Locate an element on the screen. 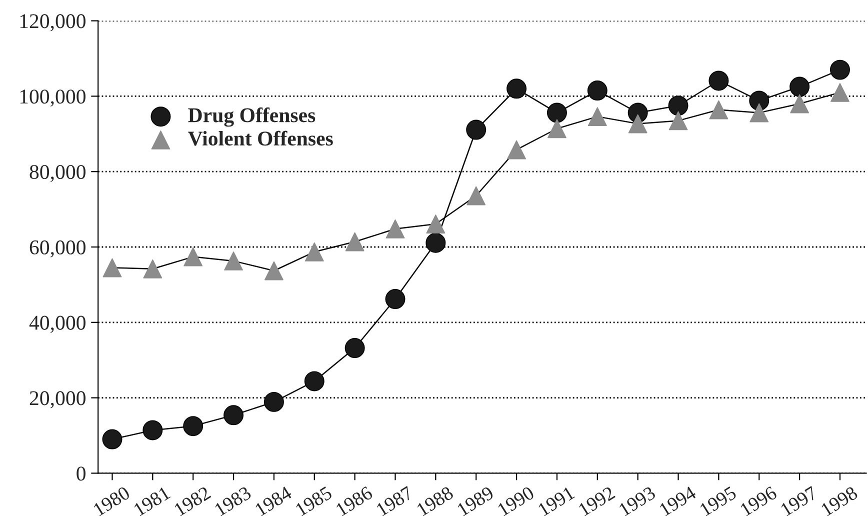 The height and width of the screenshot is (520, 868). y-tick-label: 100,000 is located at coordinates (53, 98).